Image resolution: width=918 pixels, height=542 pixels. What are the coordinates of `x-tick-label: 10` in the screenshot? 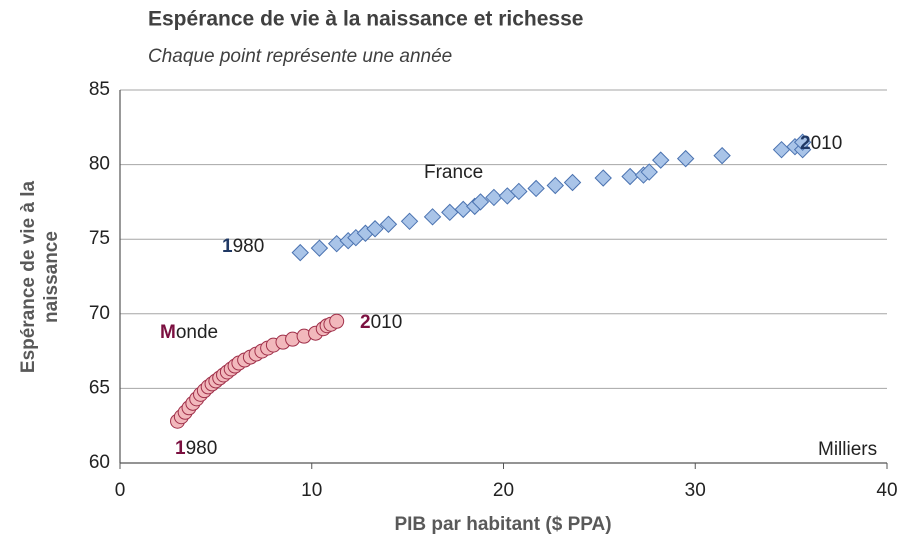 It's located at (311, 490).